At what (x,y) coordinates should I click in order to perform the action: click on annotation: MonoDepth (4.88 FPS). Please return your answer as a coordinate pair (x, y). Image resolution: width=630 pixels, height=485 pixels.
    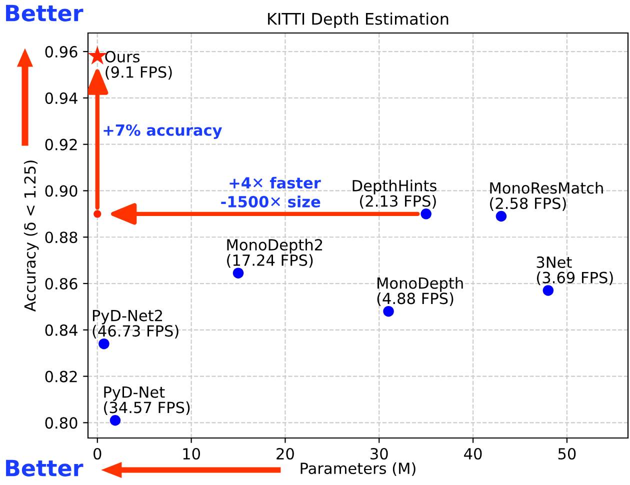
    Looking at the image, I should click on (420, 291).